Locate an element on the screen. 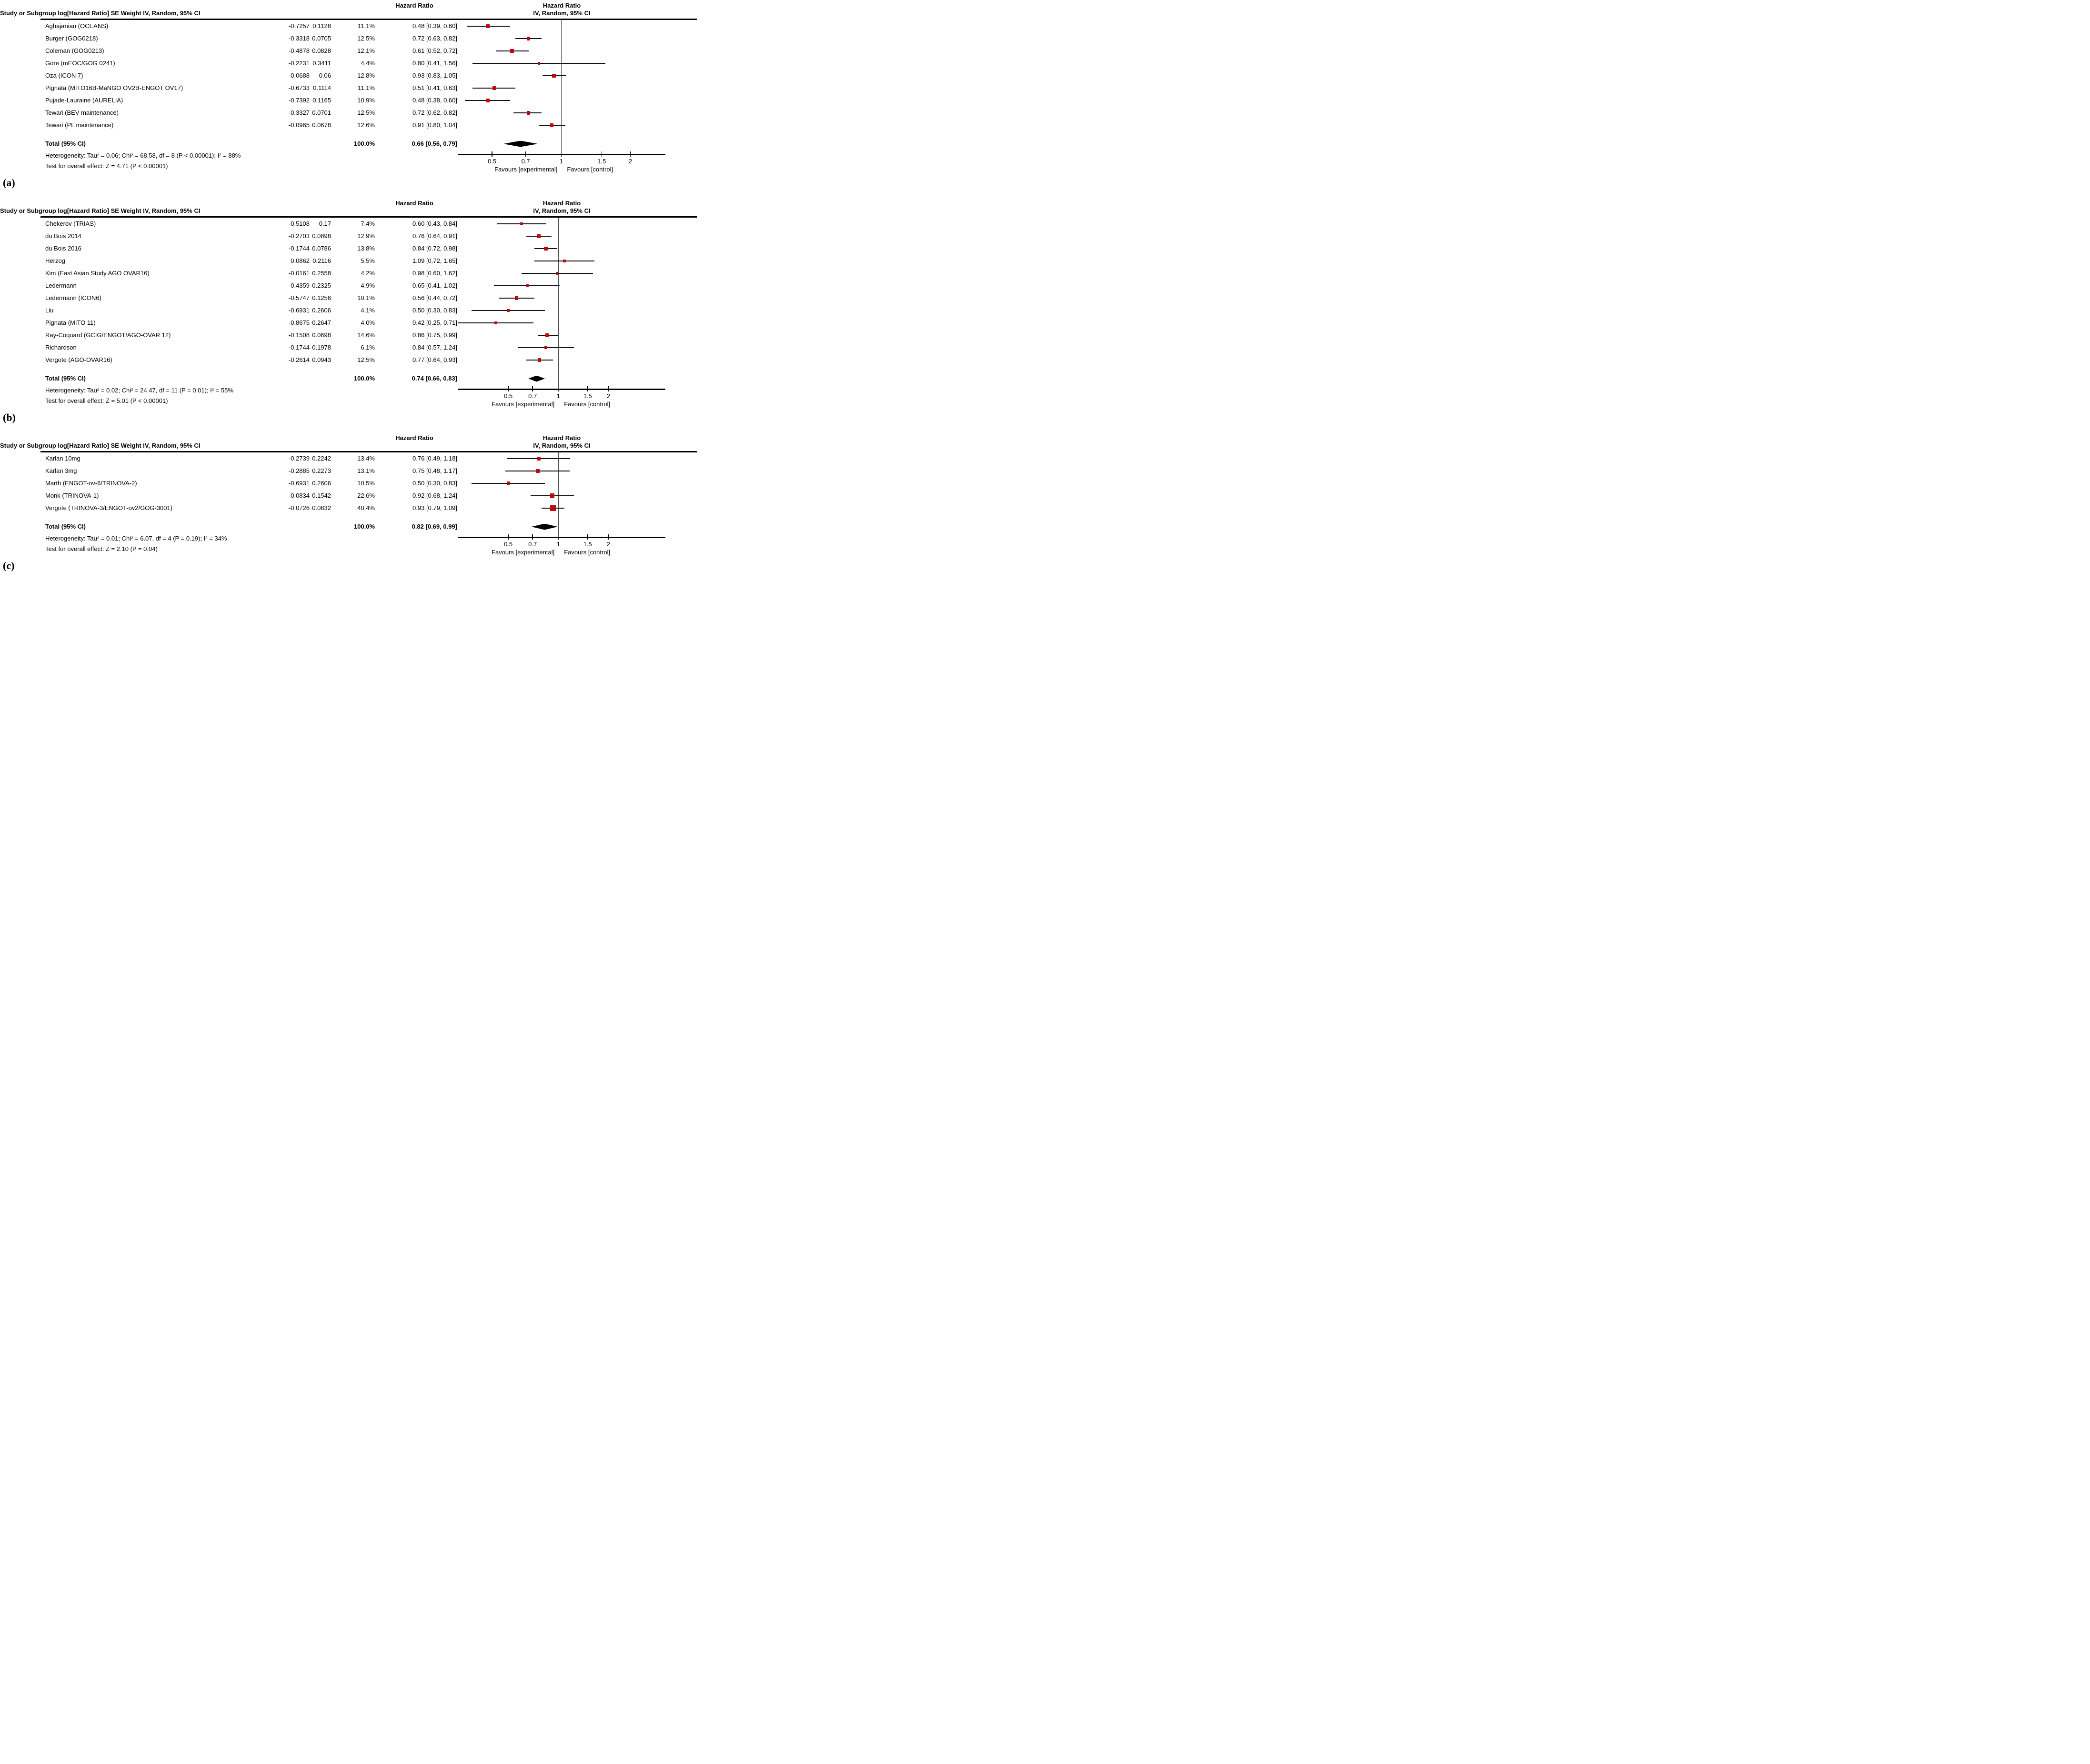 The image size is (2090, 1764). study-loghr: -0.1744 is located at coordinates (299, 347).